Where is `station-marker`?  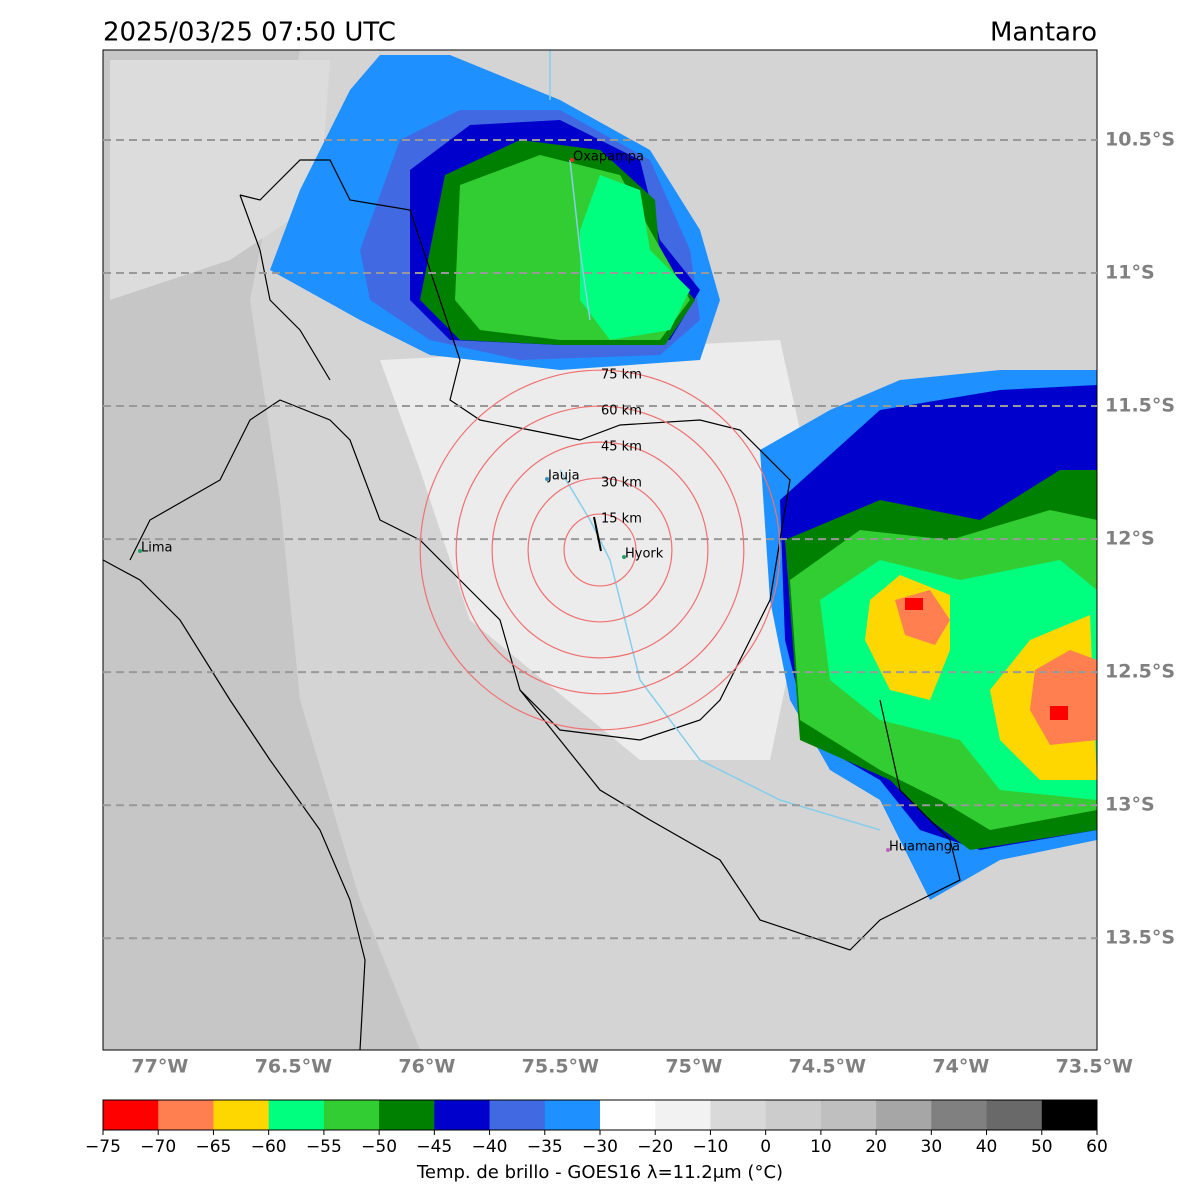
station-marker is located at coordinates (597, 534).